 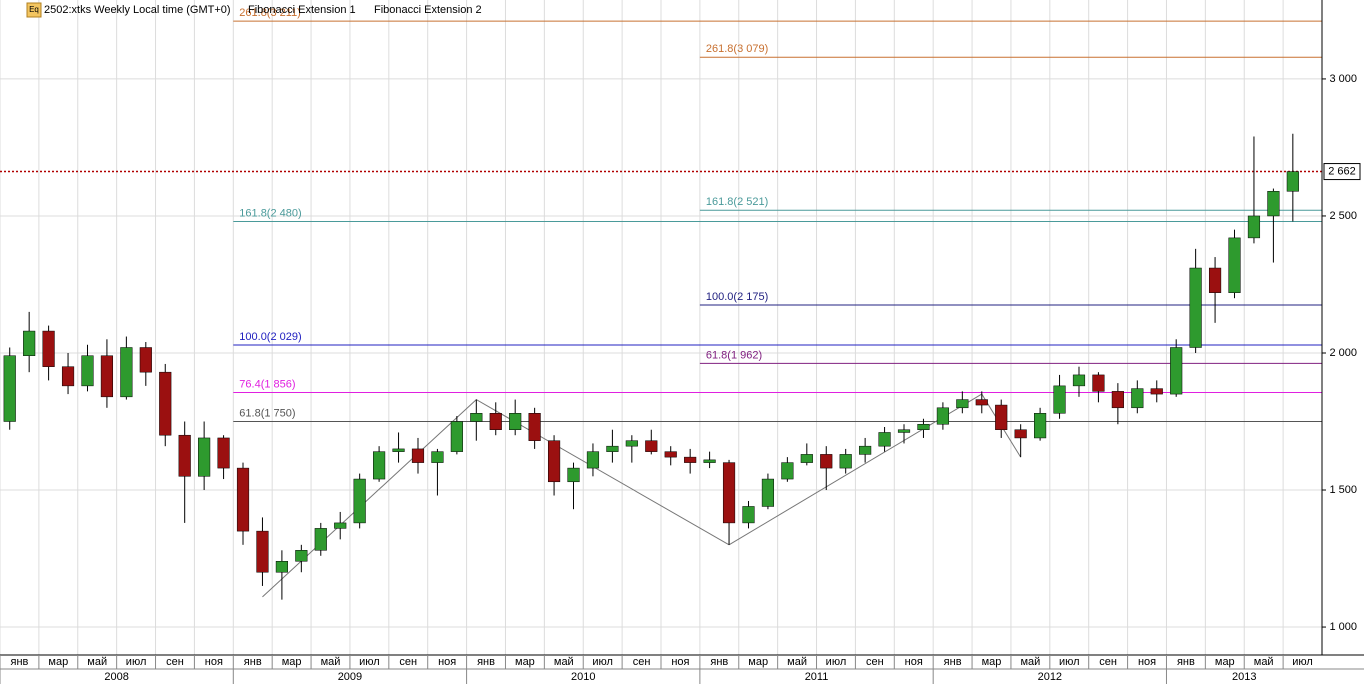 I want to click on symbol: 2502:xtks Weekly Local time (GMT+0), so click(x=137, y=10).